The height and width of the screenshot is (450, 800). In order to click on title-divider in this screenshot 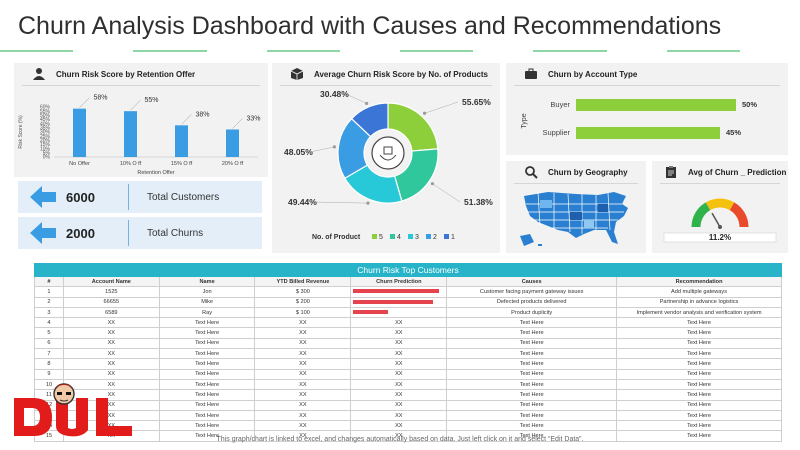, I will do `click(400, 51)`.